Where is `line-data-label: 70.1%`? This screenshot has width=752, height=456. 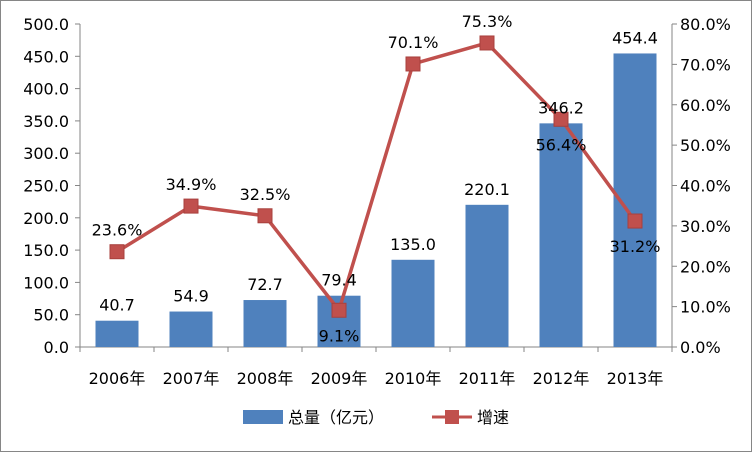
line-data-label: 70.1% is located at coordinates (413, 42).